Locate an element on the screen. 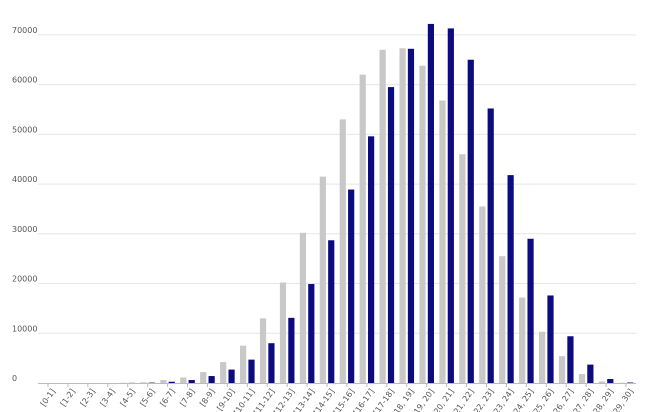  x-tick-label: [0-1] is located at coordinates (48, 397).